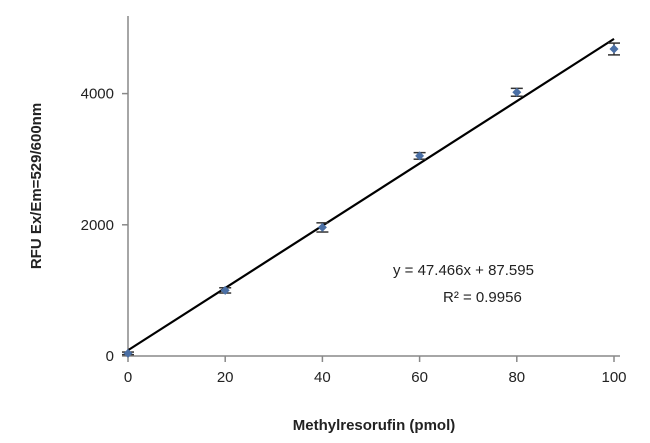  Describe the element at coordinates (97, 94) in the screenshot. I see `y-tick-label: 4000` at that location.